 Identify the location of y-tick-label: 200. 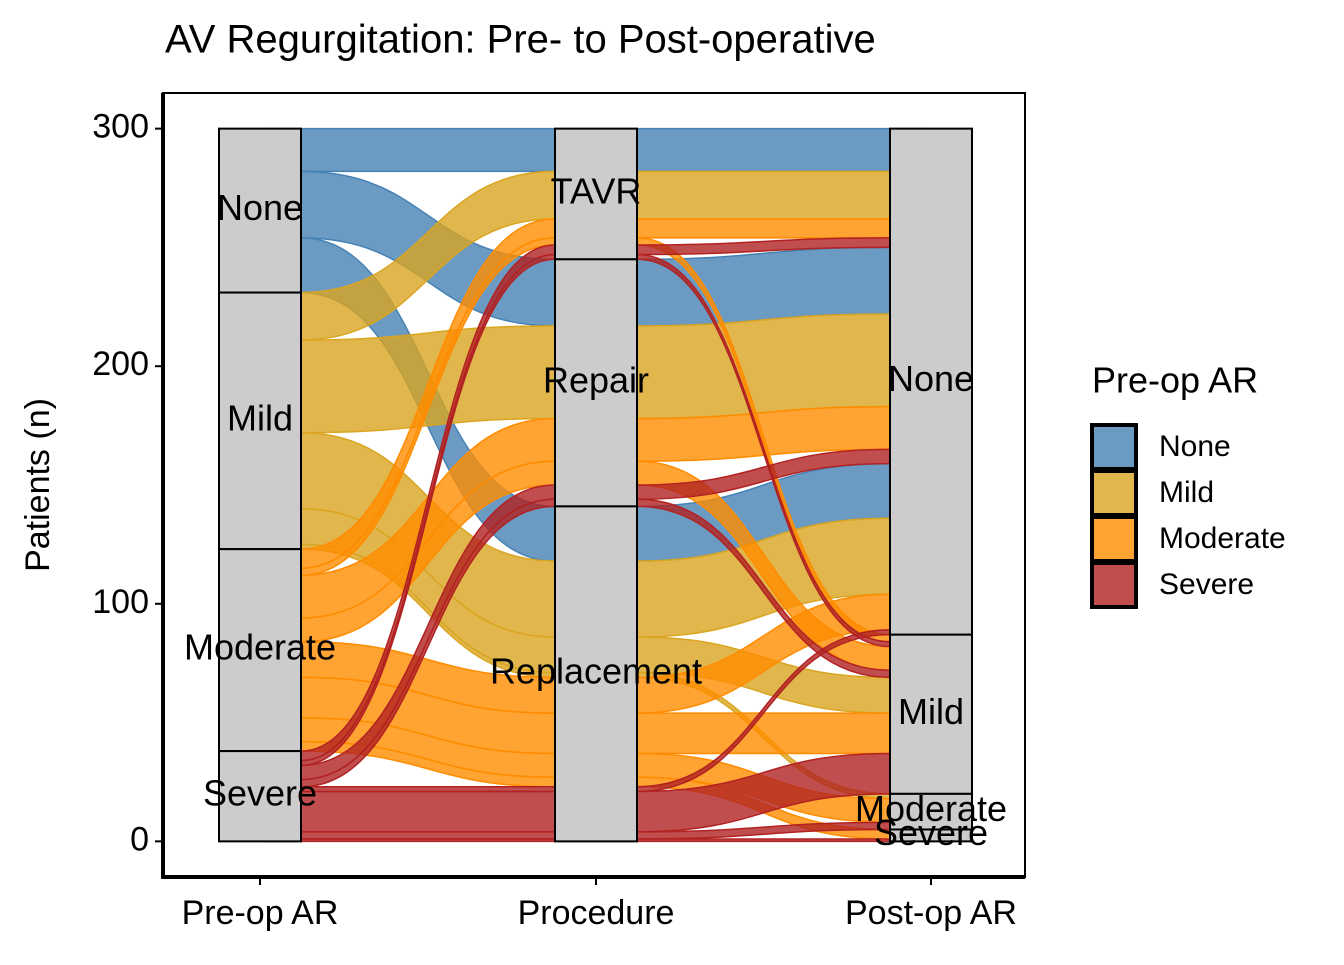
(120, 364).